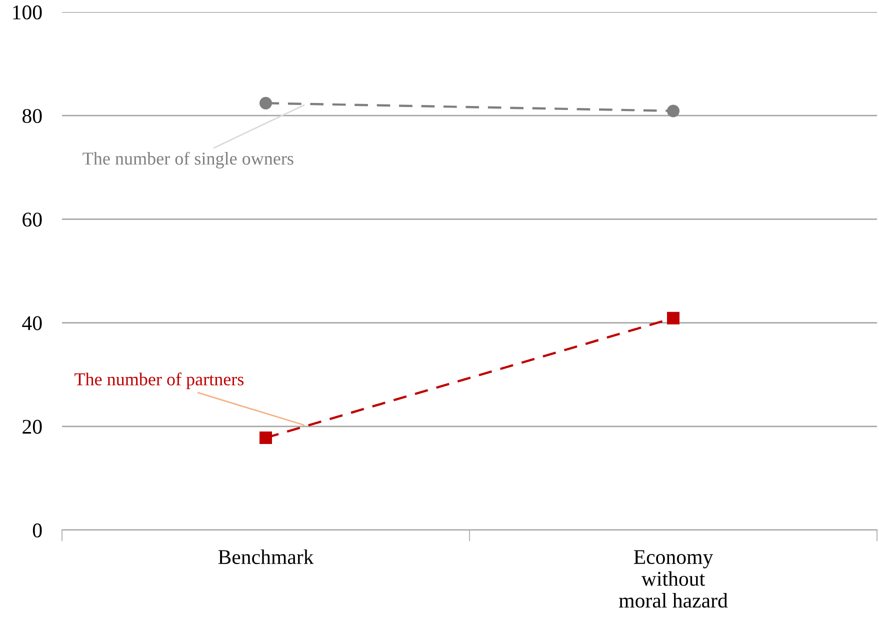 The width and height of the screenshot is (879, 633). What do you see at coordinates (32, 116) in the screenshot?
I see `y-tick-label: 80` at bounding box center [32, 116].